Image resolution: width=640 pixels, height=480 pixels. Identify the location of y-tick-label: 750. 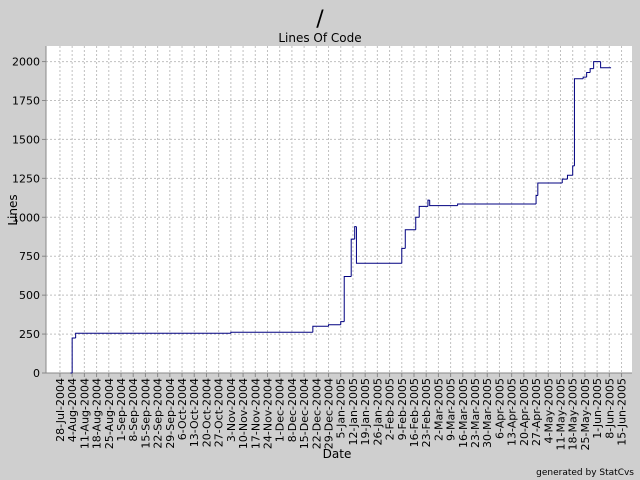
(29, 256).